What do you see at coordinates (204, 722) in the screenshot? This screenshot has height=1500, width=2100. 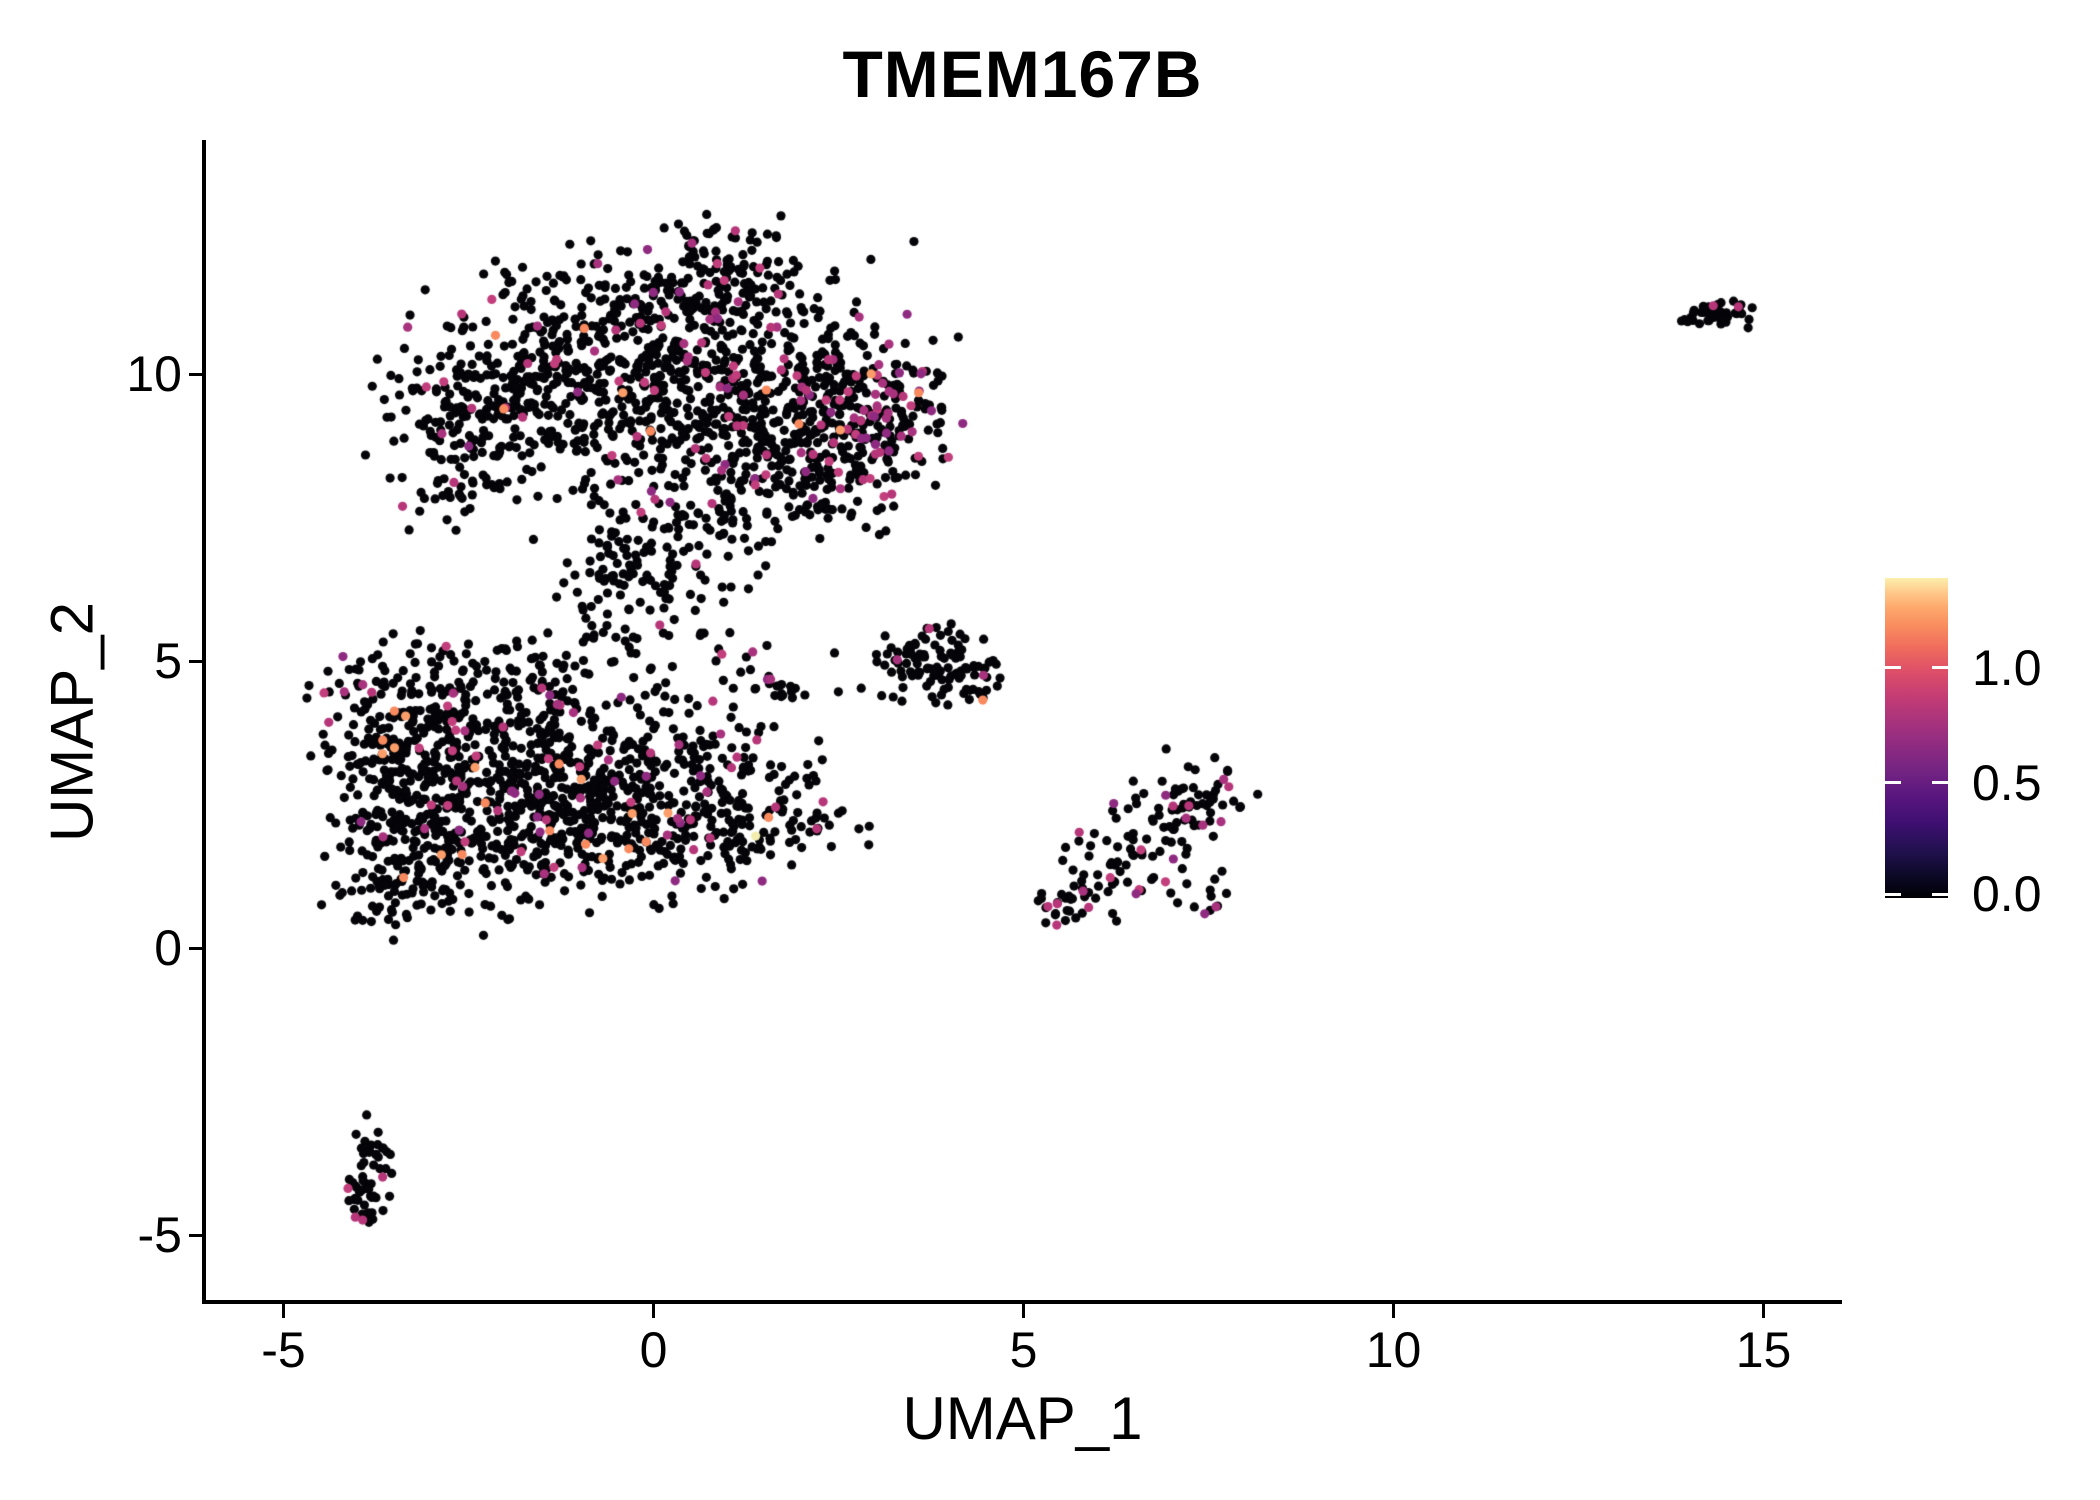 I see `y-axis-line` at bounding box center [204, 722].